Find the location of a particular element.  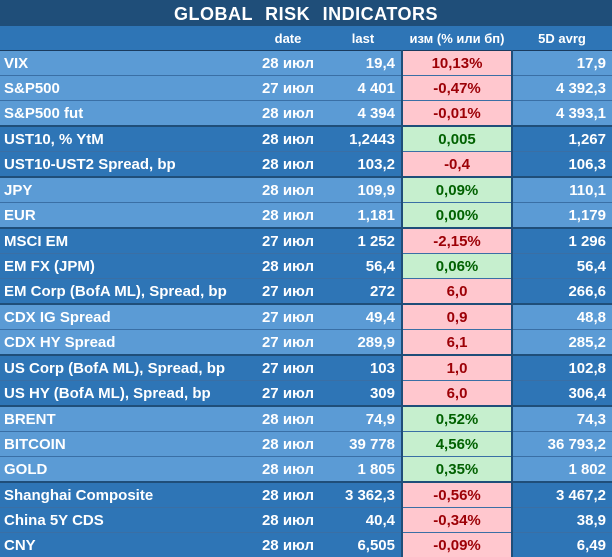

col-header-name is located at coordinates (126, 38).